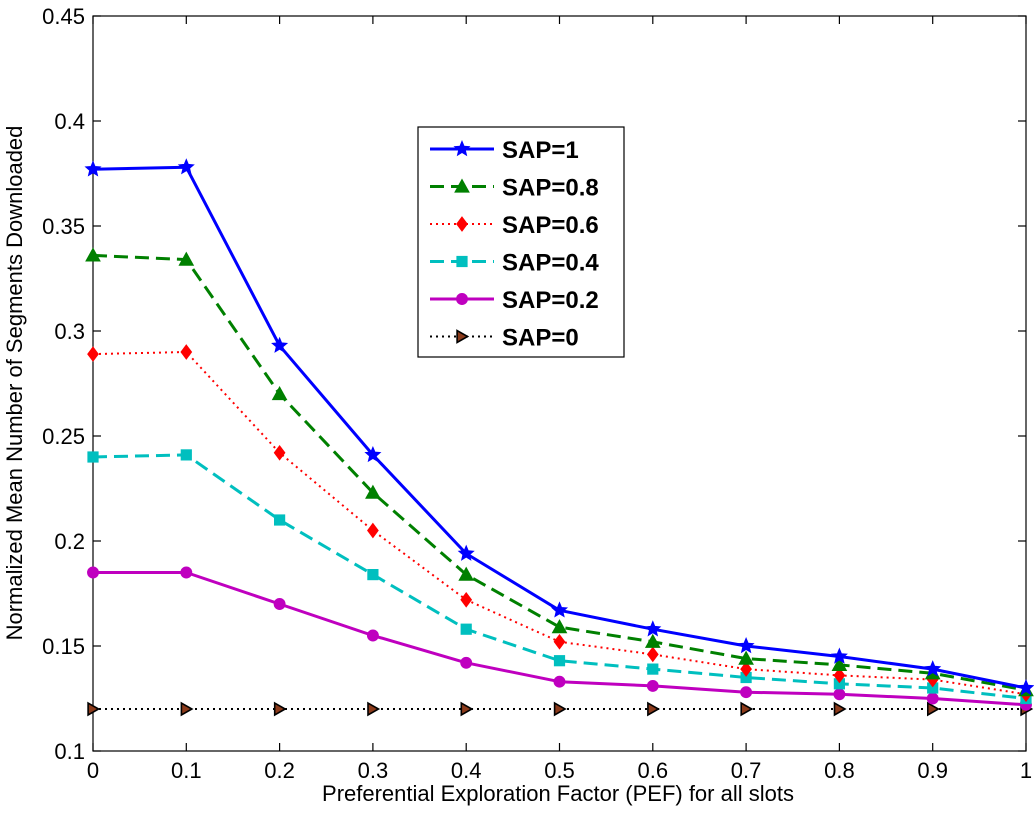  I want to click on x-tick-label: 0.1, so click(186, 770).